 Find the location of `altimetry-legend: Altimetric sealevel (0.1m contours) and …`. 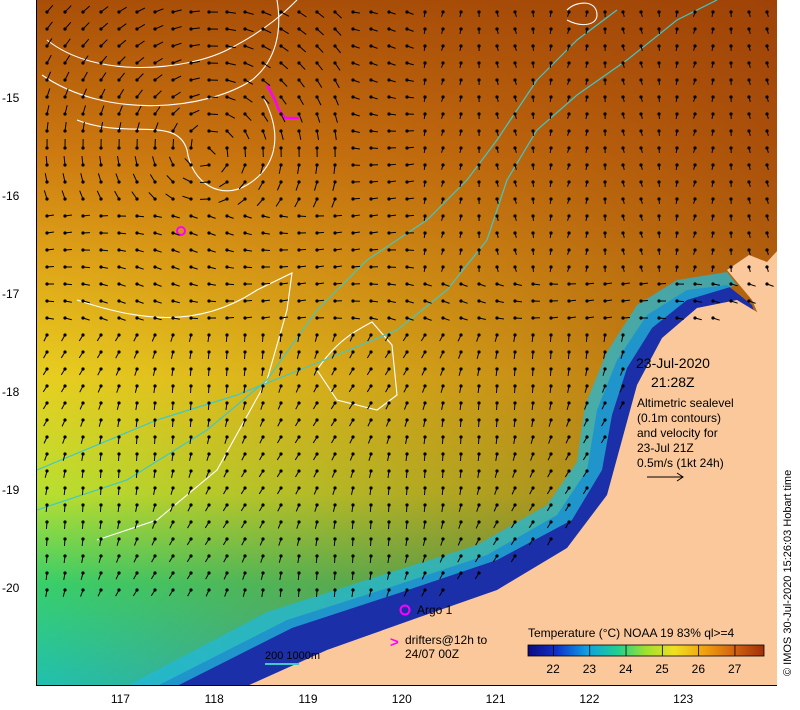

altimetry-legend: Altimetric sealevel (0.1m contours) and … is located at coordinates (685, 433).